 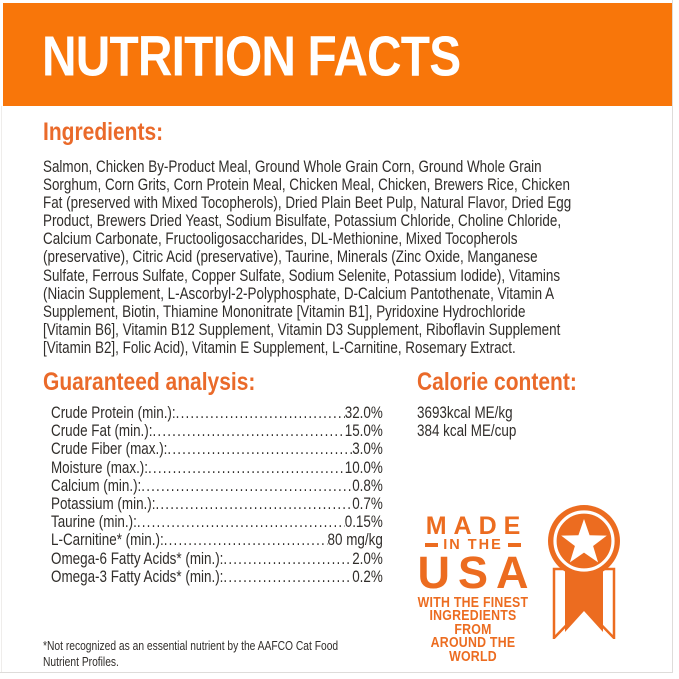 I want to click on page-title: NUTRITION FACTS, so click(x=251, y=56).